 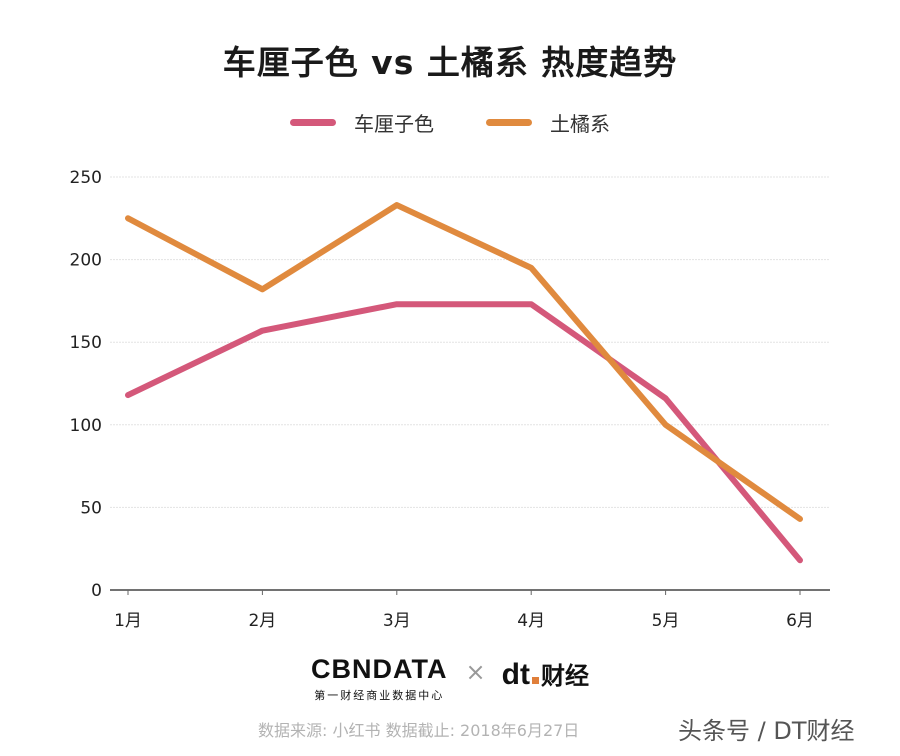 I want to click on x-tick-label: 3月, so click(x=397, y=621).